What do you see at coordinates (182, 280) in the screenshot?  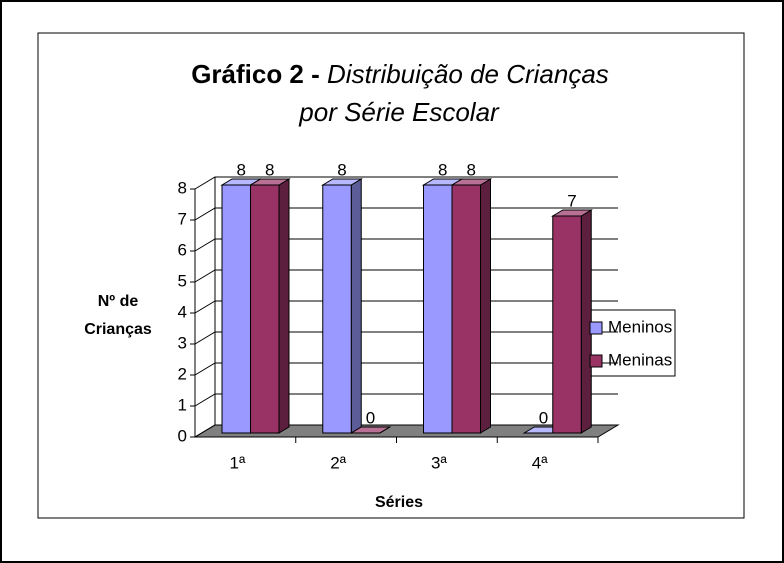 I see `y-tick-label: 5` at bounding box center [182, 280].